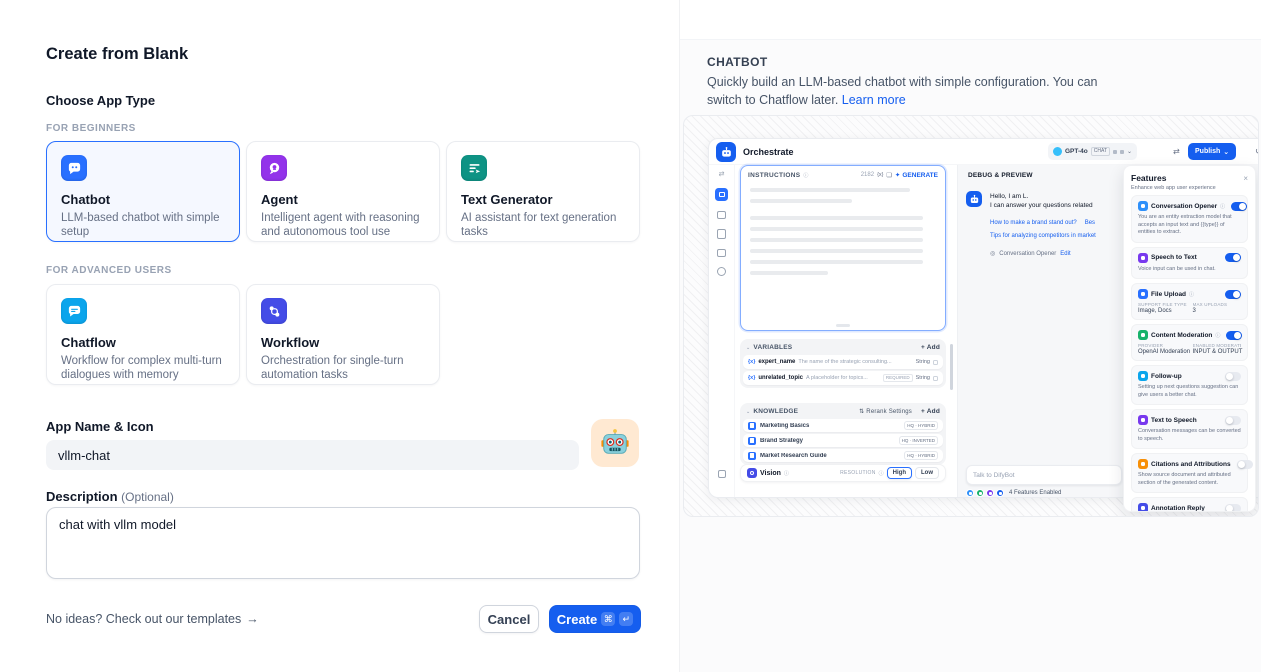 This screenshot has height=672, width=1261. I want to click on text-generator-icon, so click(474, 168).